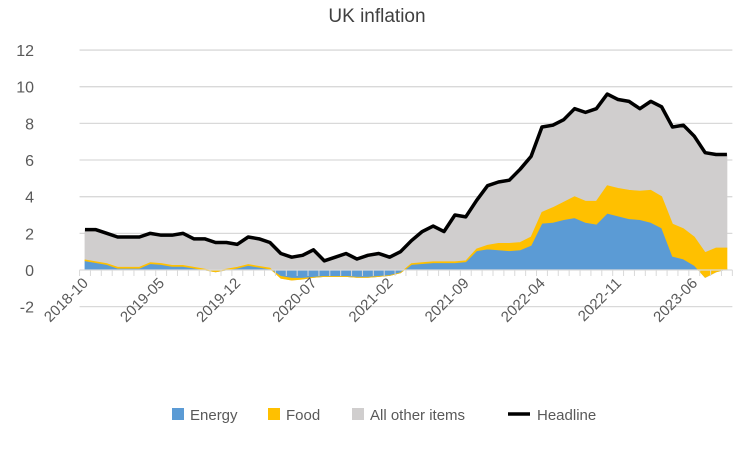 This screenshot has width=754, height=452. Describe the element at coordinates (25, 51) in the screenshot. I see `y-tick-label: 12` at that location.